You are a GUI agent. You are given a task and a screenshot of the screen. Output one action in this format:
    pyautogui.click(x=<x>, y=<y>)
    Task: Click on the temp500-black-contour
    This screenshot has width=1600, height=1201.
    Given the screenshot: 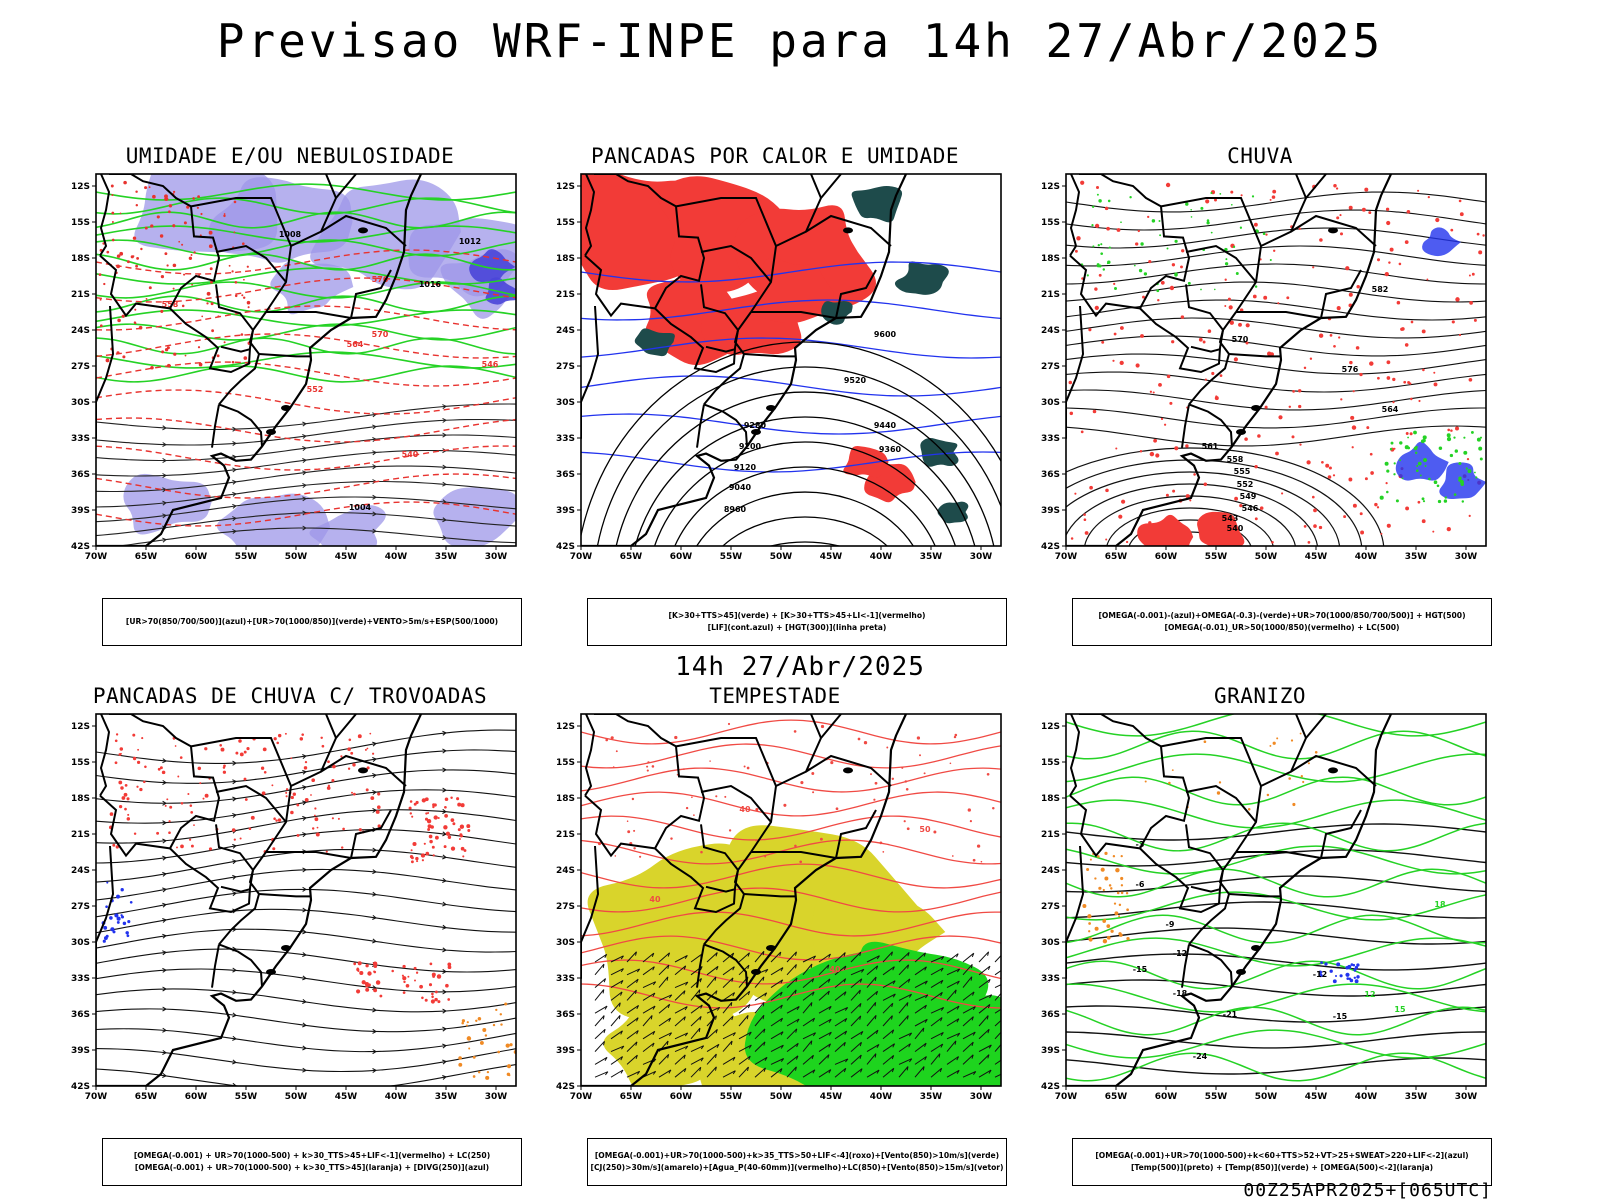 What is the action you would take?
    pyautogui.click(x=1276, y=1040)
    